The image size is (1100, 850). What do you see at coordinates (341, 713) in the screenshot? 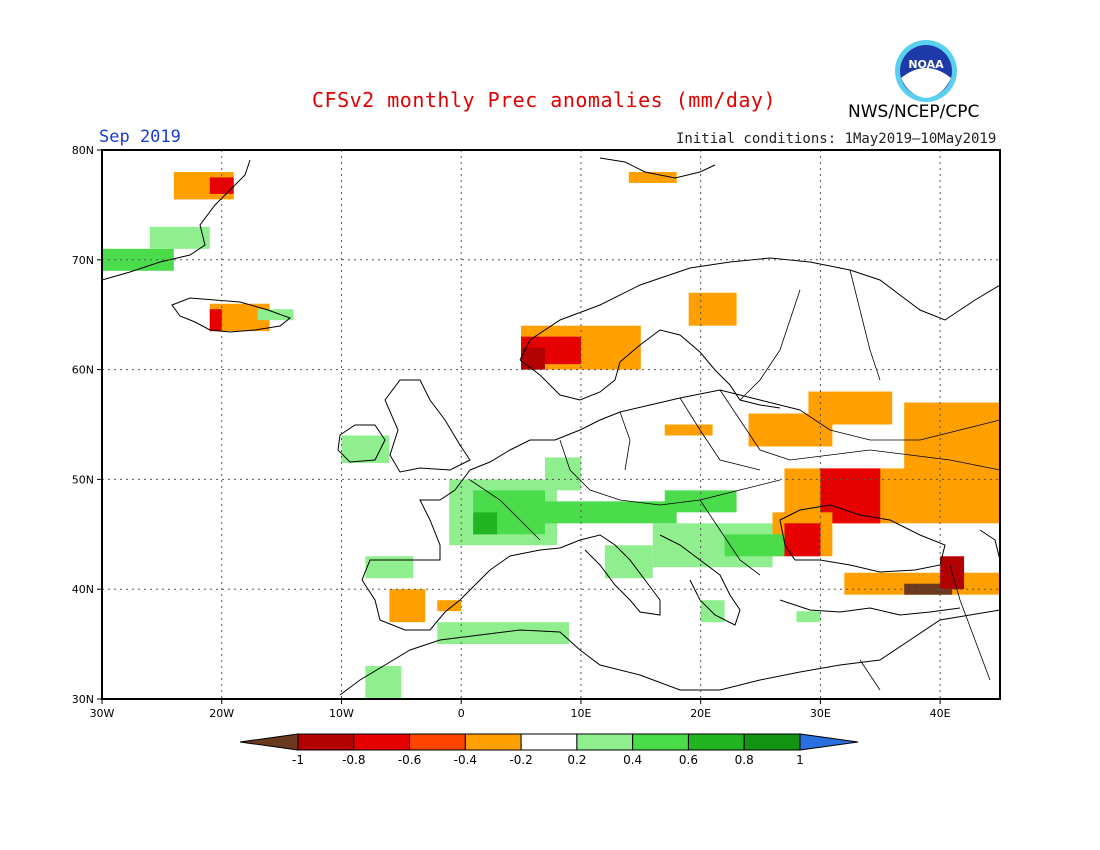
I see `lon-tick-label: 10W` at bounding box center [341, 713].